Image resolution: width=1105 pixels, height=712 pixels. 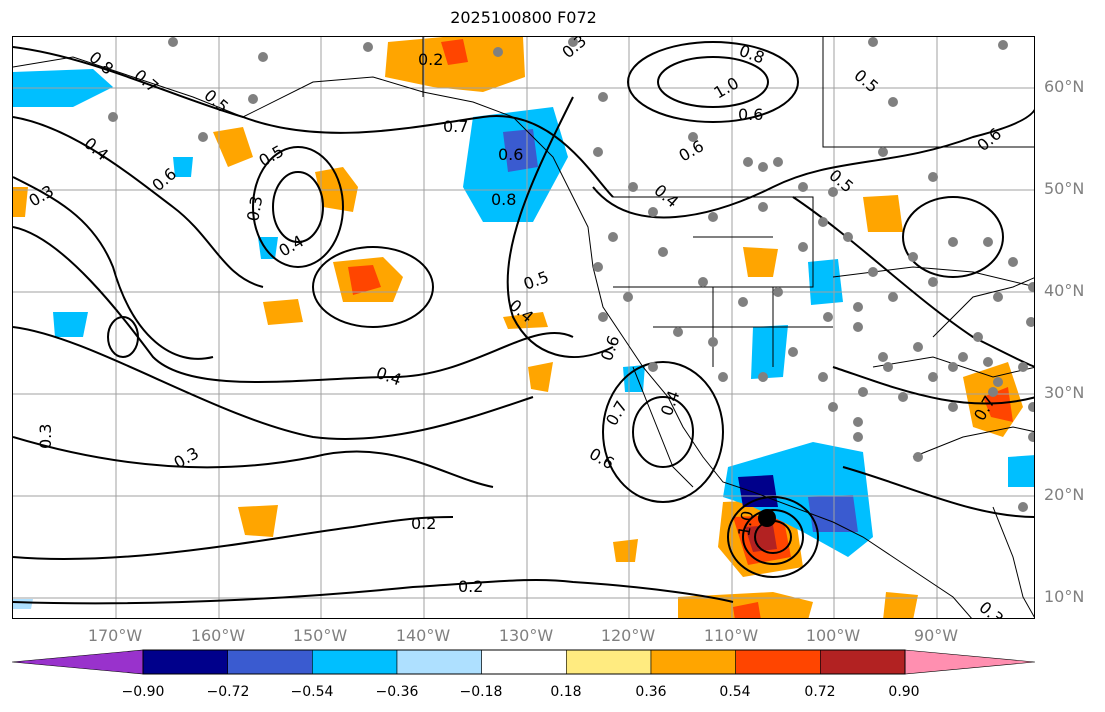 What do you see at coordinates (481, 692) in the screenshot?
I see `colorbar-tick-label: −0.18` at bounding box center [481, 692].